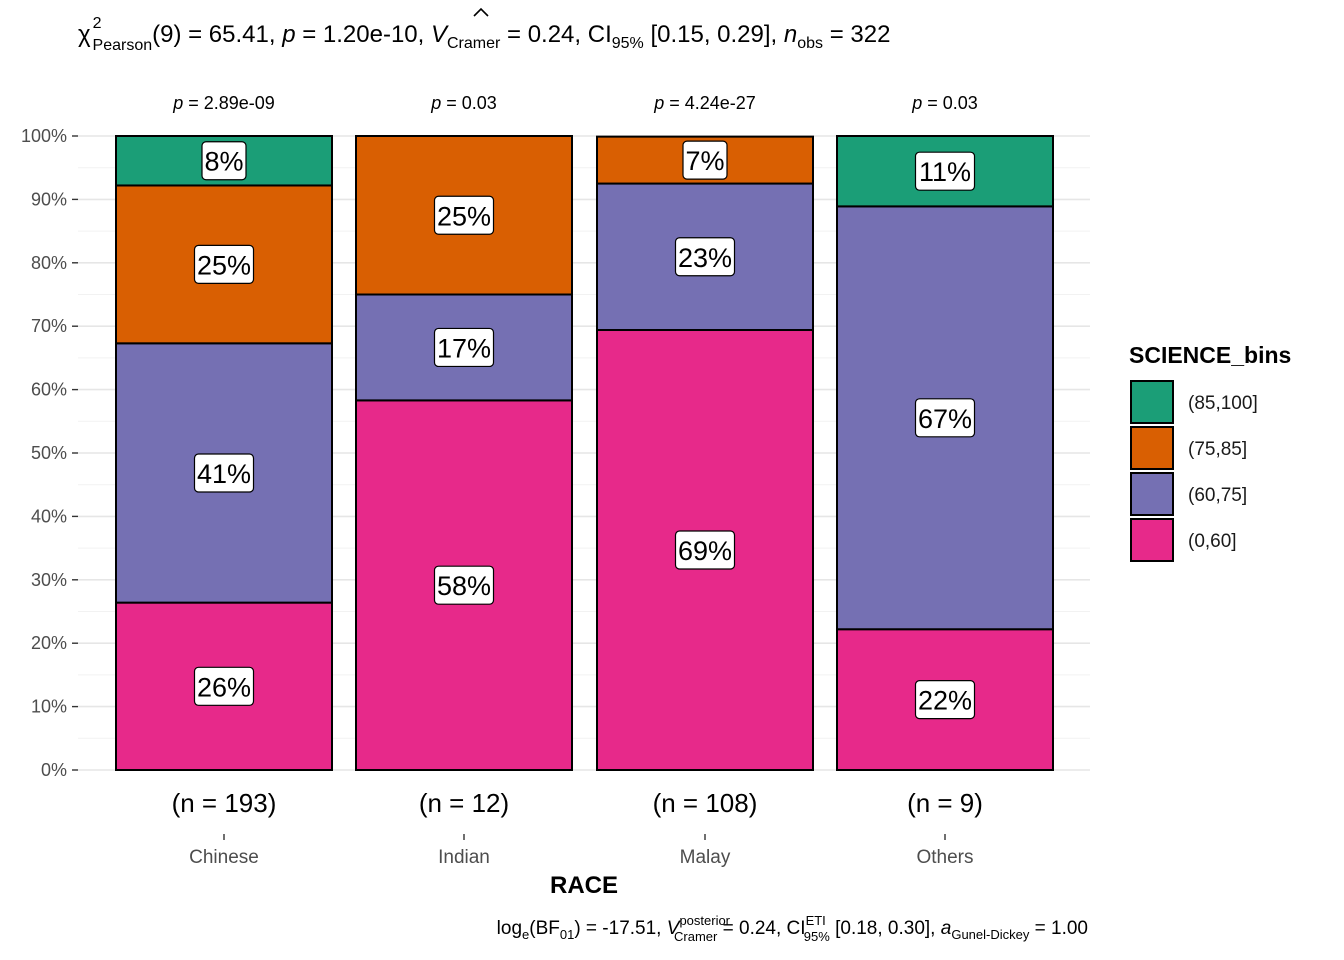 Image resolution: width=1344 pixels, height=960 pixels. I want to click on footer-part4: = 1.00, so click(1058, 928).